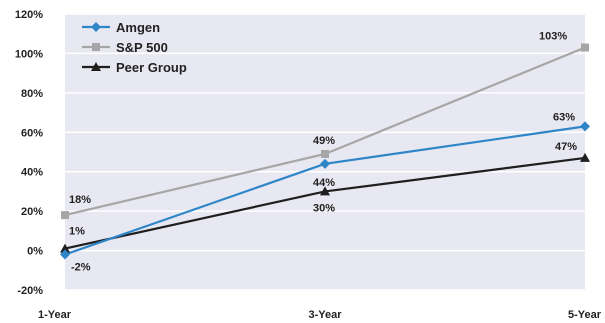 This screenshot has height=323, width=605. Describe the element at coordinates (142, 47) in the screenshot. I see `legend-label: S&P 500` at that location.